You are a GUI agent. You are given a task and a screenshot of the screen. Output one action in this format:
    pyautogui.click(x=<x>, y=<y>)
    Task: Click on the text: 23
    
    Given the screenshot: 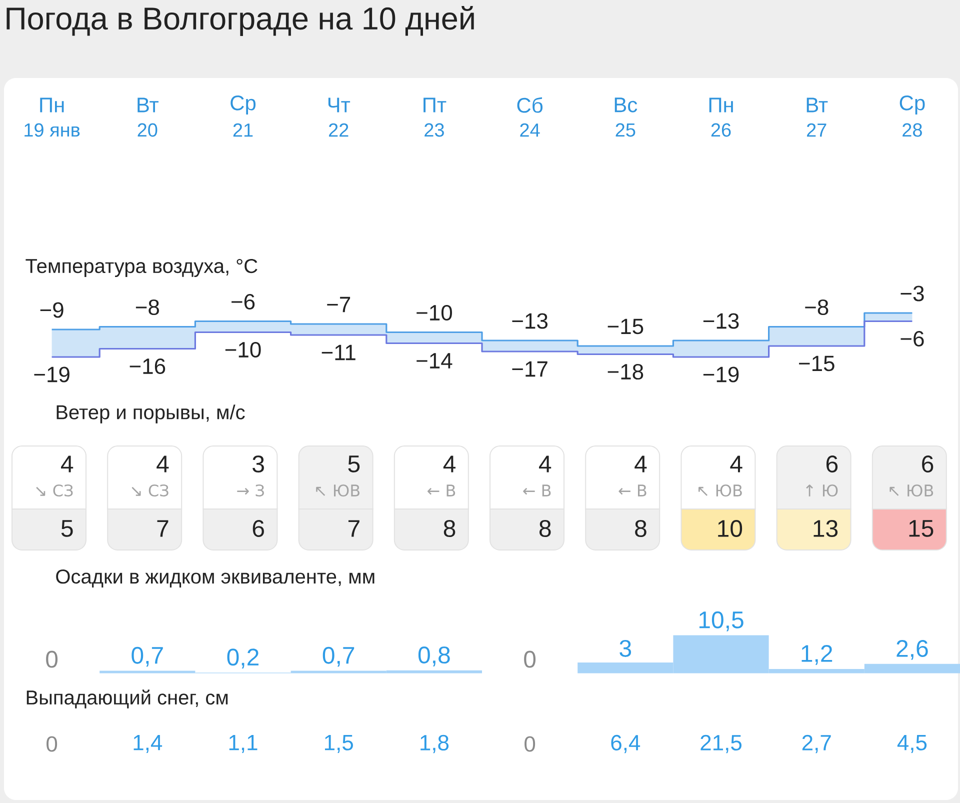 What is the action you would take?
    pyautogui.click(x=434, y=130)
    